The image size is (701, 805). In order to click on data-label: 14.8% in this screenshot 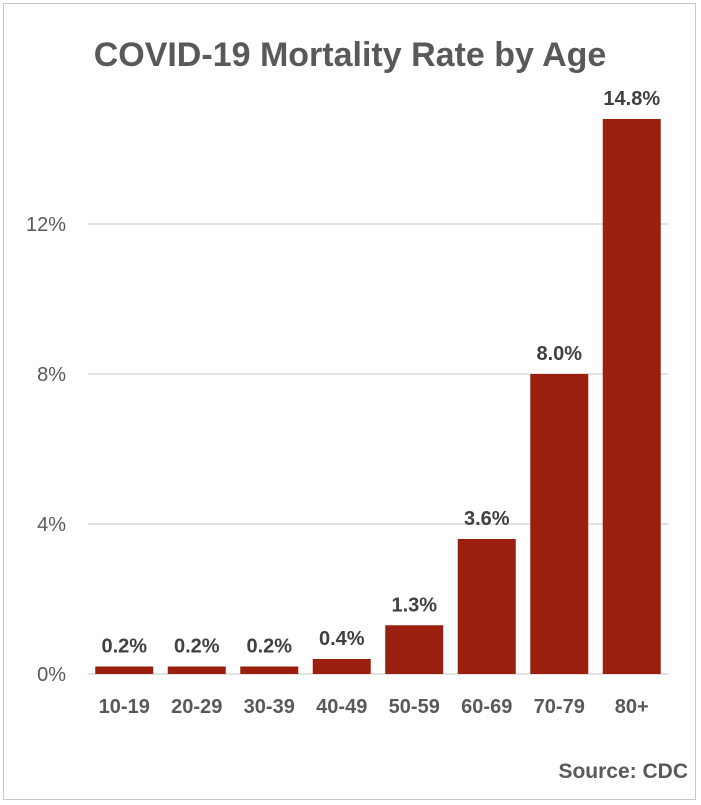, I will do `click(631, 99)`.